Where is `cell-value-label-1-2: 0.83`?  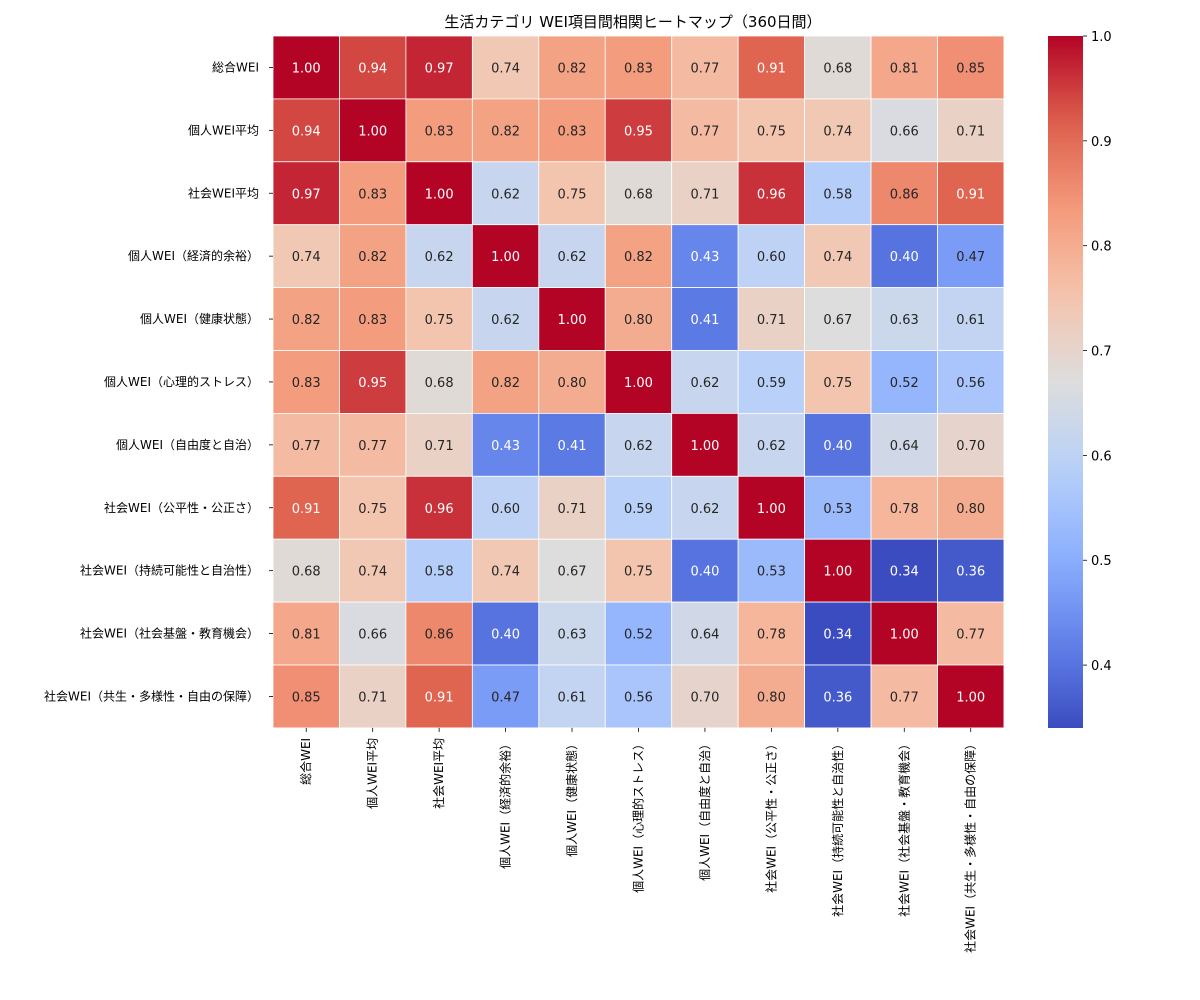
cell-value-label-1-2: 0.83 is located at coordinates (439, 131).